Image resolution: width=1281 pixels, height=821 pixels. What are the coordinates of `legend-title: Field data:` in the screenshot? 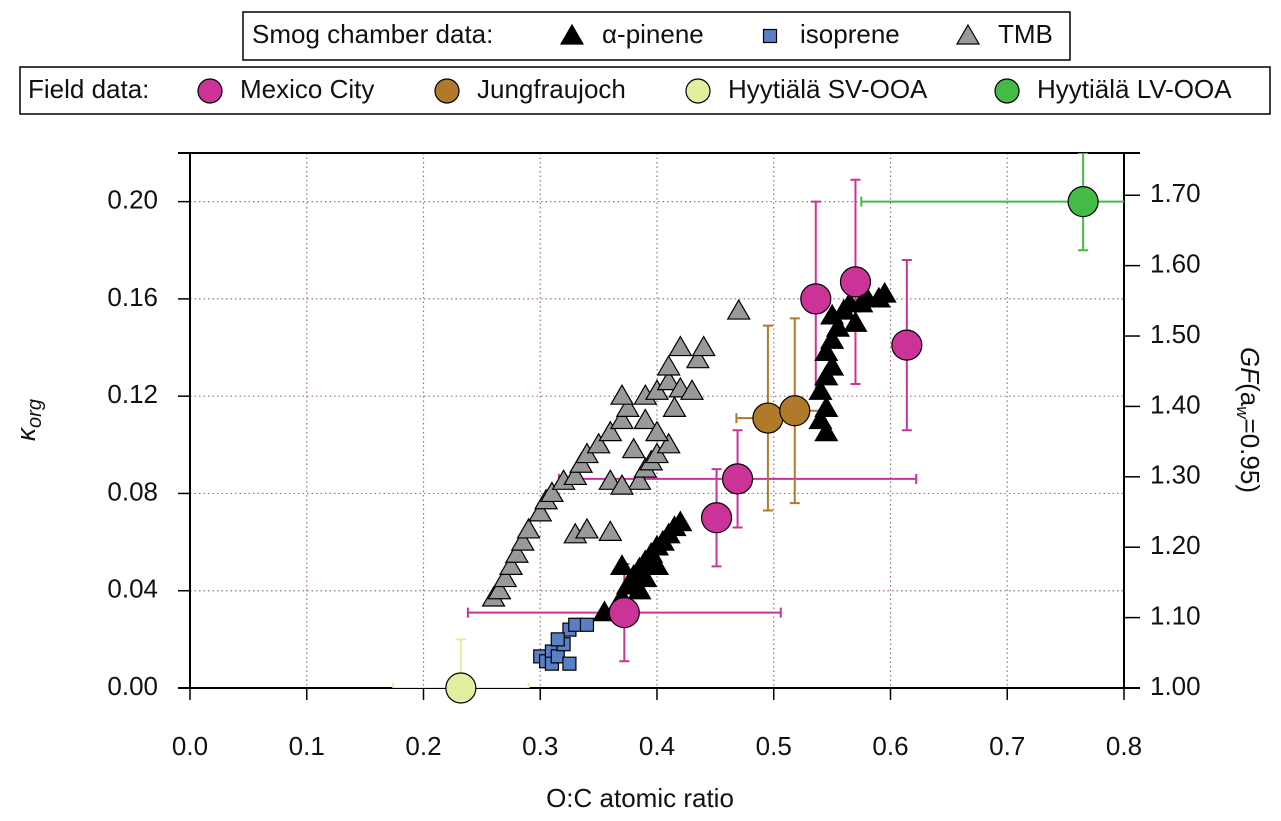 It's located at (88, 89).